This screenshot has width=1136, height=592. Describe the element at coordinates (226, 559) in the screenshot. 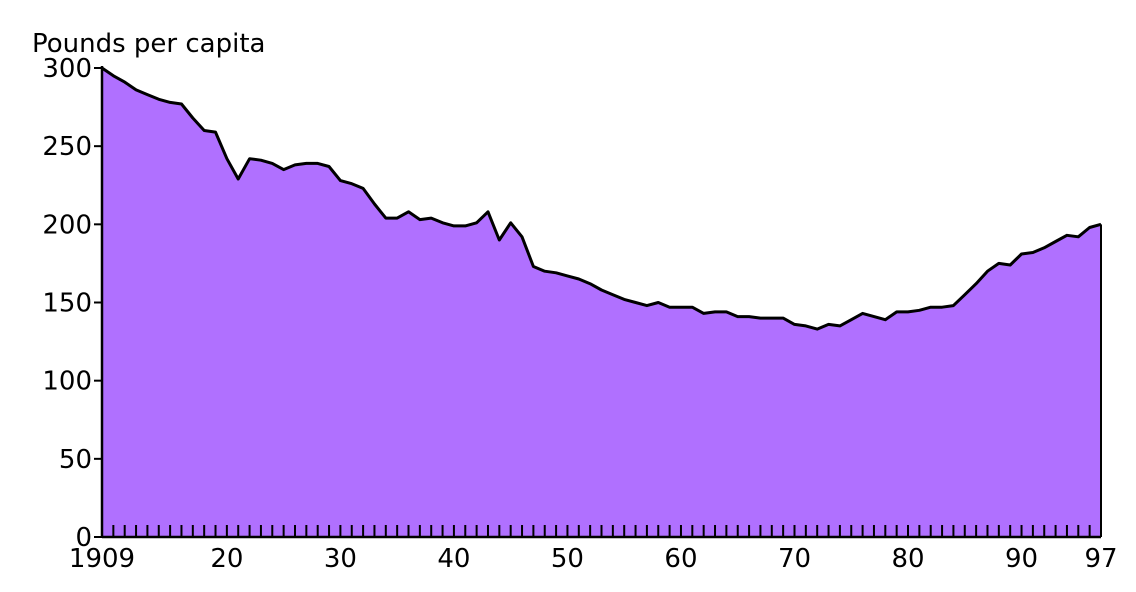

I see `x-tick-label: 20` at that location.